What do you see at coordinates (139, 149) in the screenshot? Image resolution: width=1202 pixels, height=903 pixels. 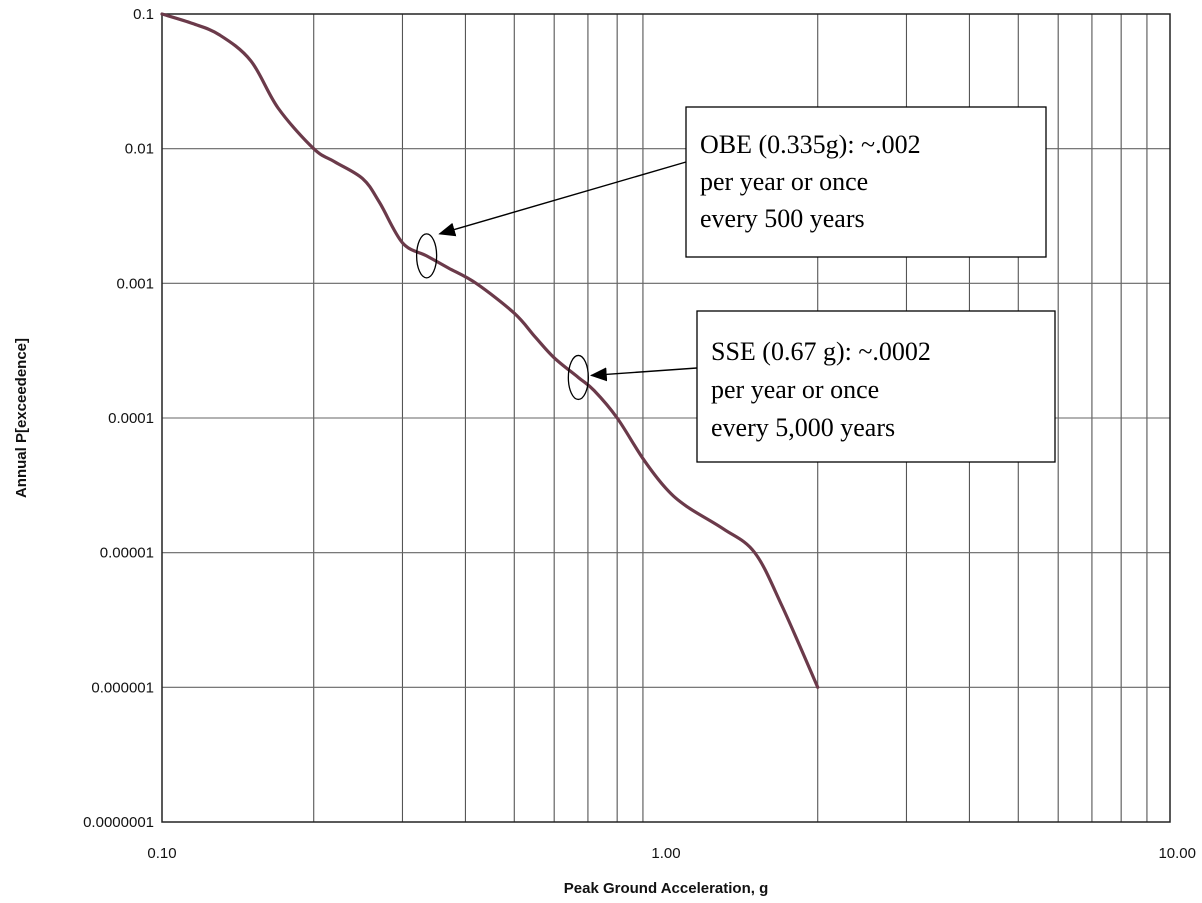 I see `y-tick-label: 0.01` at bounding box center [139, 149].